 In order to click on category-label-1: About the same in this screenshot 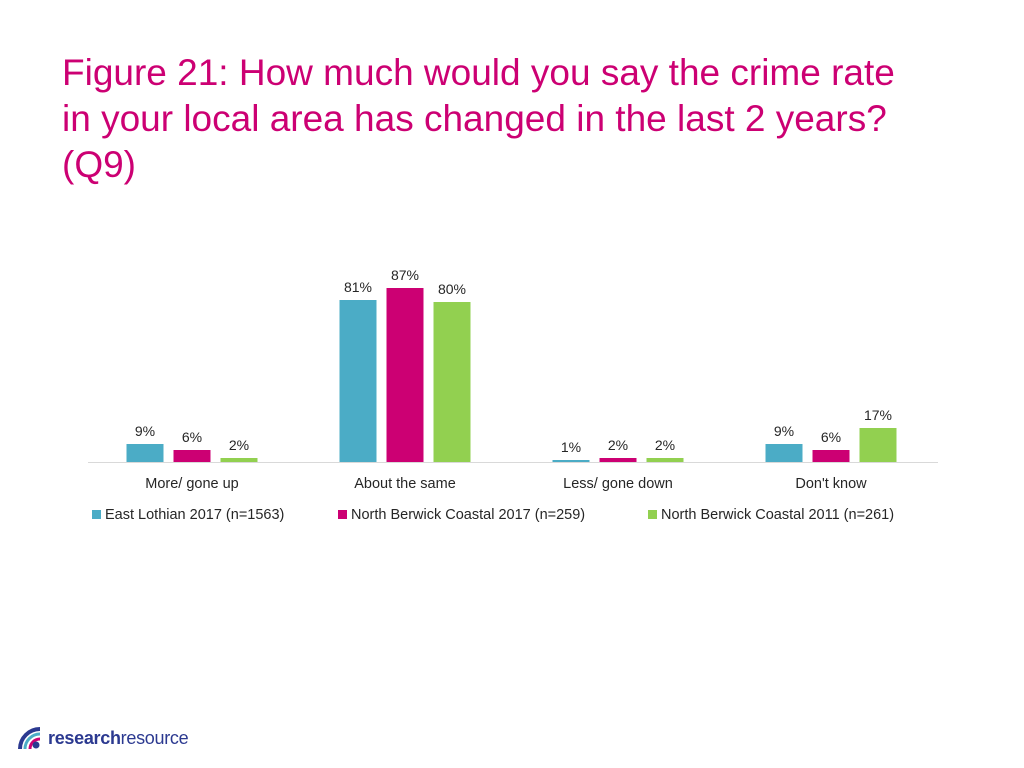, I will do `click(405, 484)`.